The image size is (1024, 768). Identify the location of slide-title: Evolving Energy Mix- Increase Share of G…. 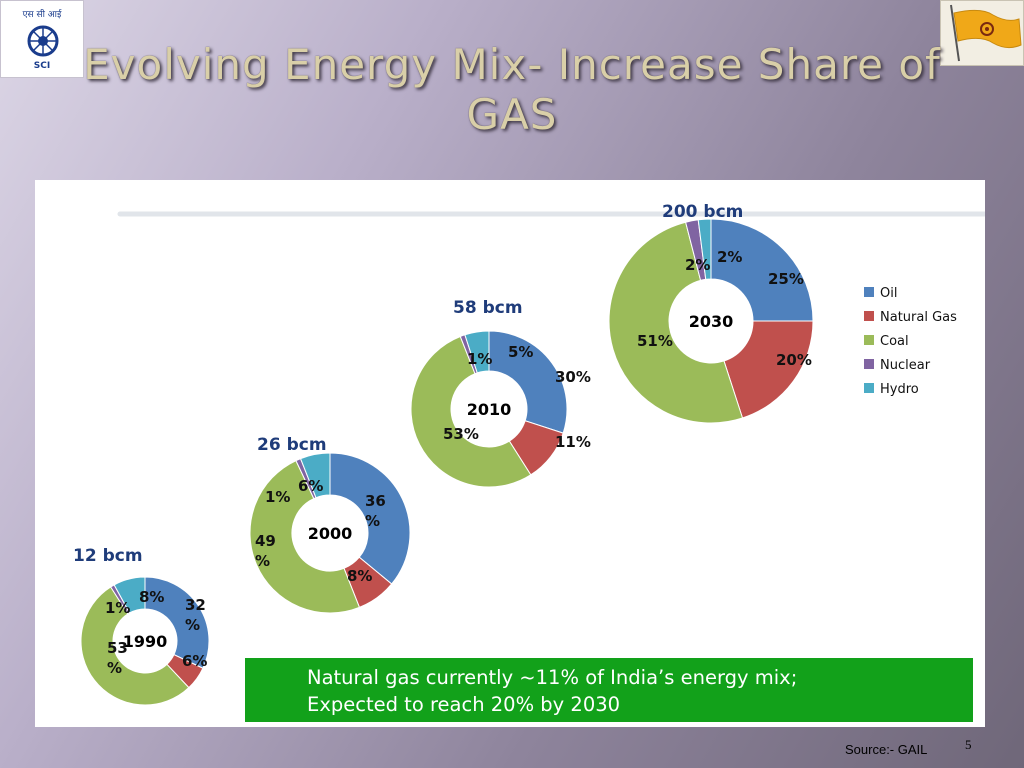
(512, 89).